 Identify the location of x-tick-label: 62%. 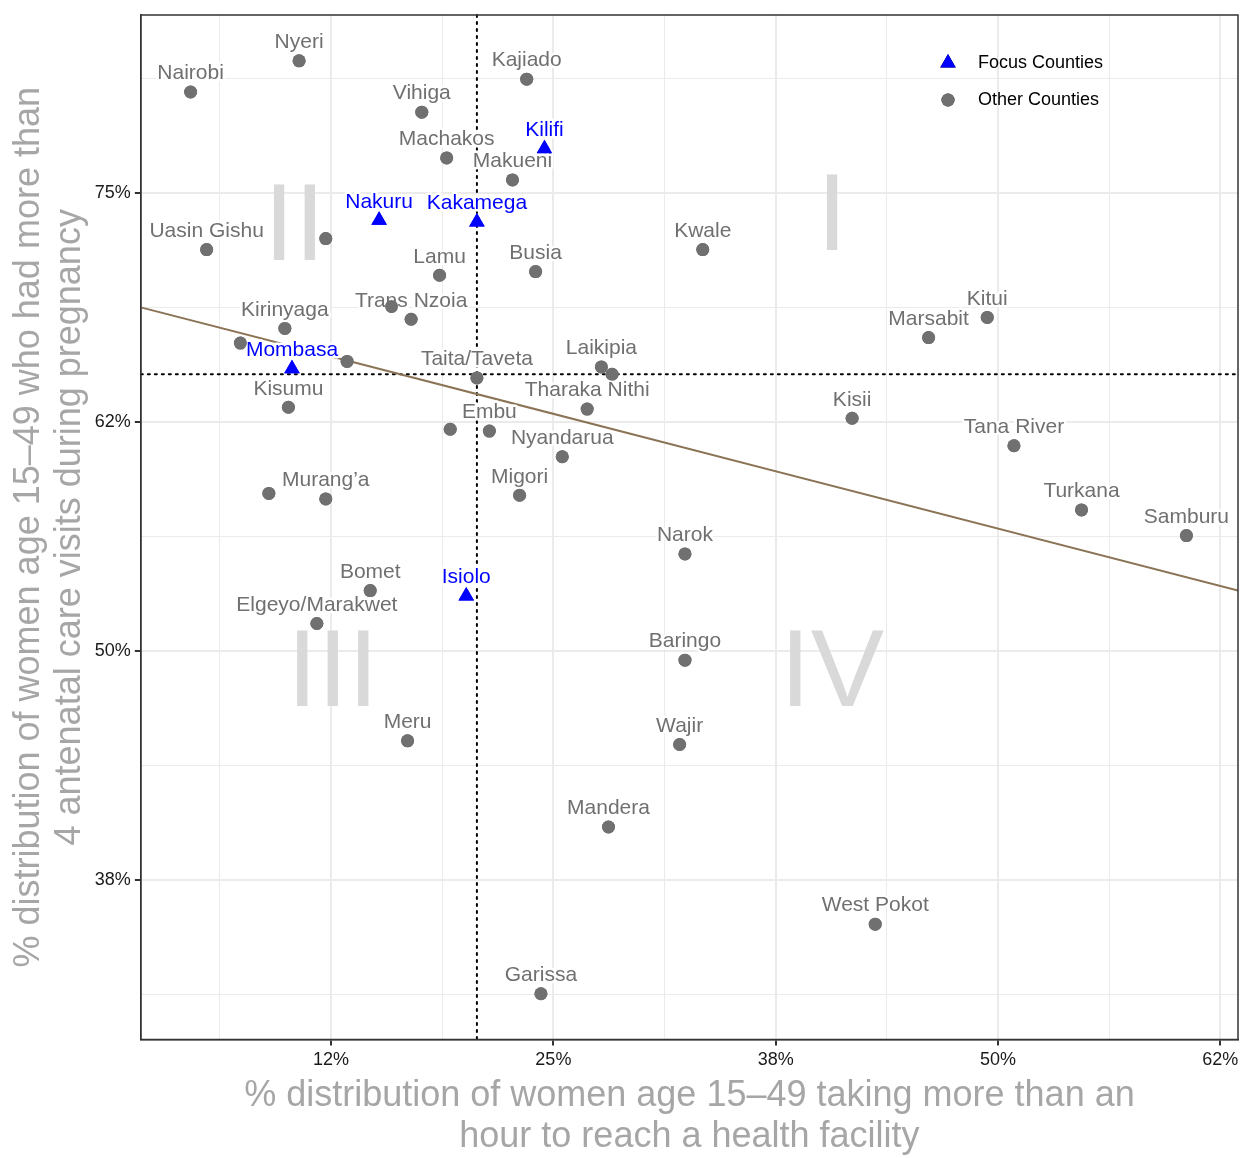
(1220, 1059).